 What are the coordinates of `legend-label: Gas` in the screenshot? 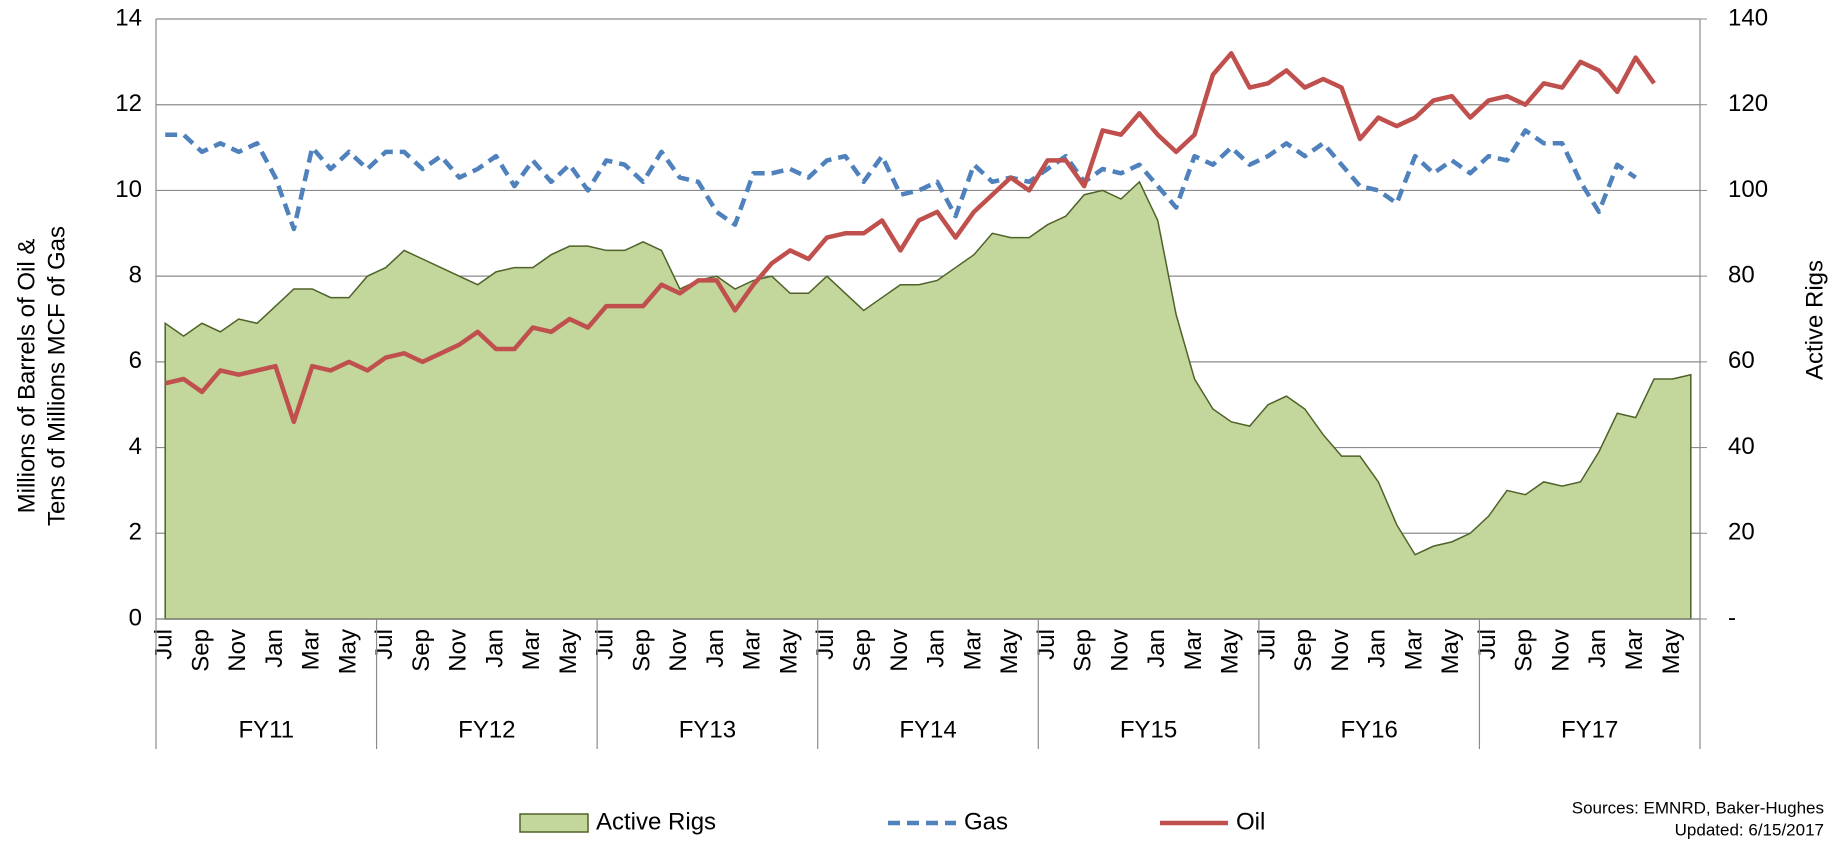 It's located at (986, 821).